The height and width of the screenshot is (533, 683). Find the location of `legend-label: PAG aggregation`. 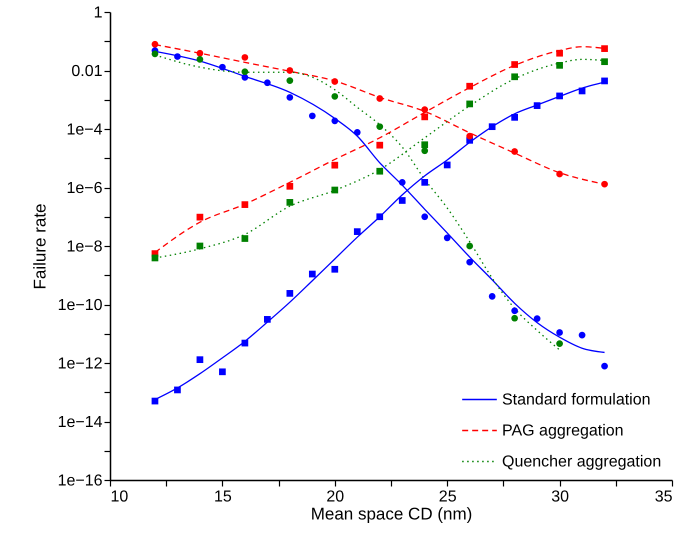

legend-label: PAG aggregation is located at coordinates (563, 431).